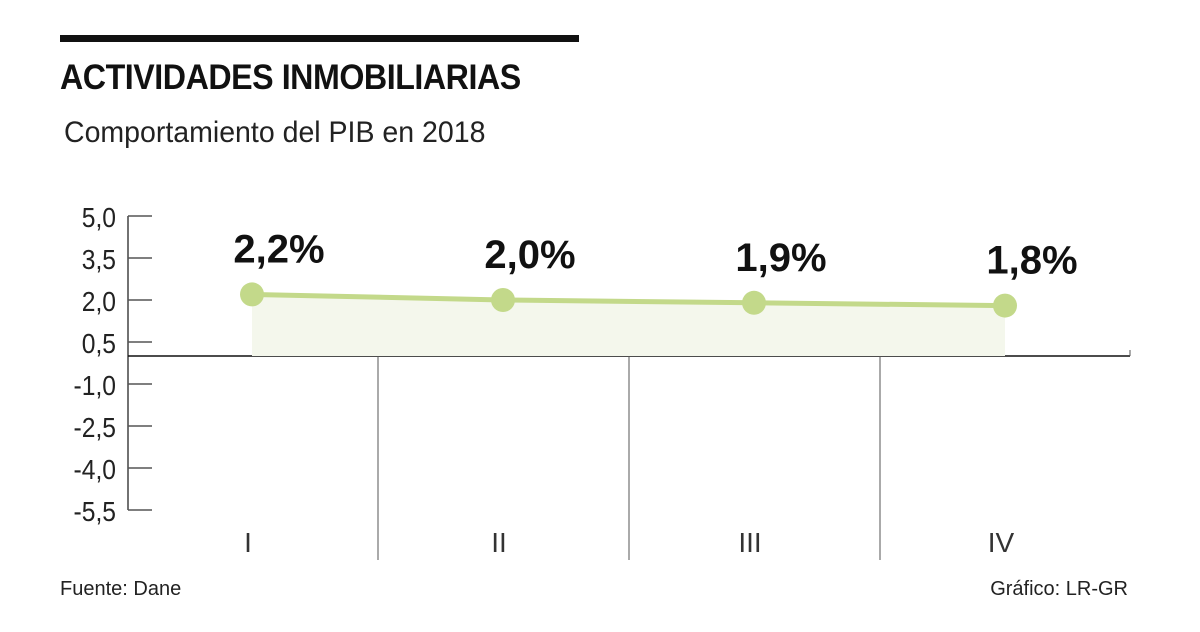 The height and width of the screenshot is (632, 1200). What do you see at coordinates (628, 325) in the screenshot?
I see `series-area` at bounding box center [628, 325].